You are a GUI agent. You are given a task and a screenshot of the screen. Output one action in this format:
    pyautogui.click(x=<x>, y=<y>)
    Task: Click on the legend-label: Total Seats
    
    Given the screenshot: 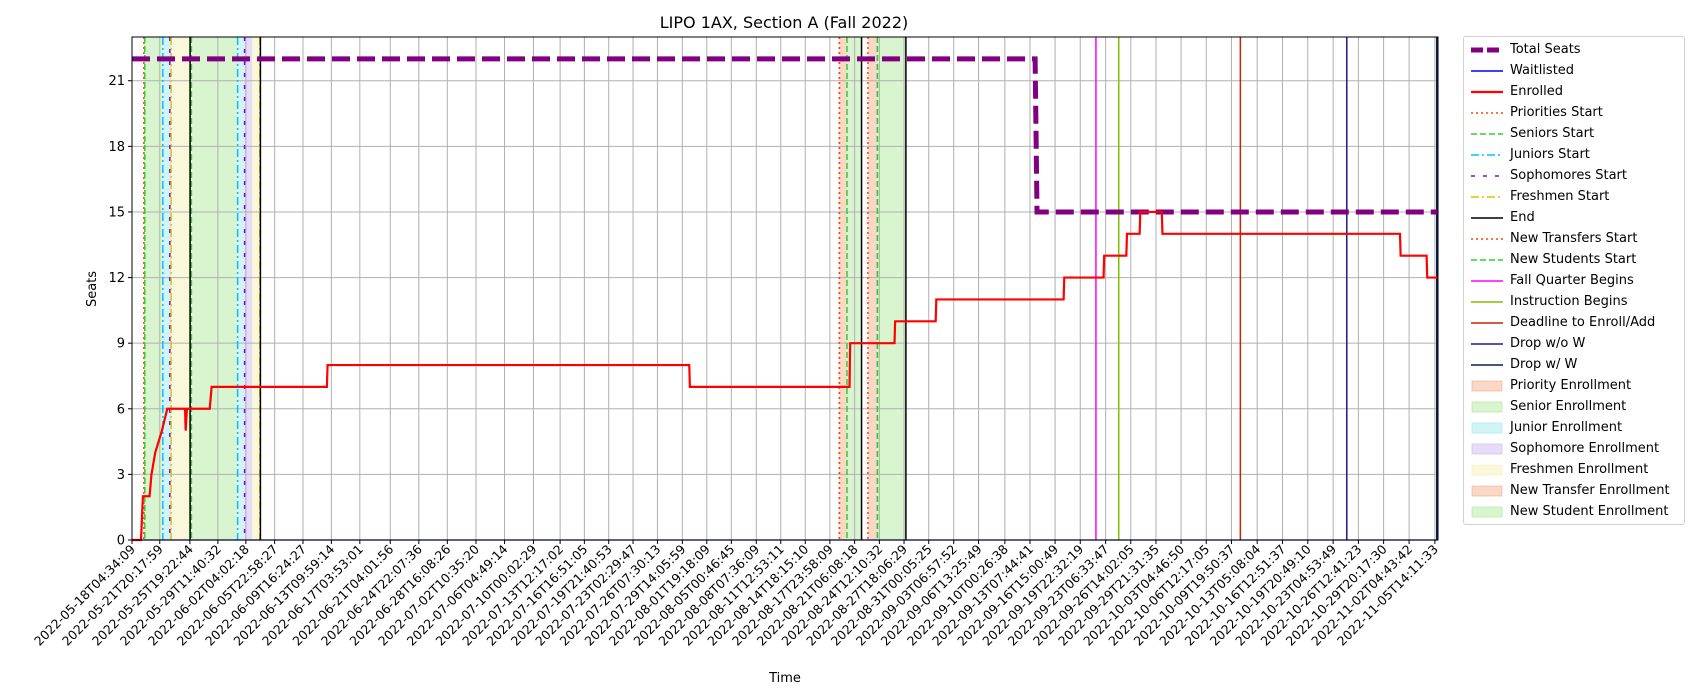 What is the action you would take?
    pyautogui.click(x=1545, y=49)
    